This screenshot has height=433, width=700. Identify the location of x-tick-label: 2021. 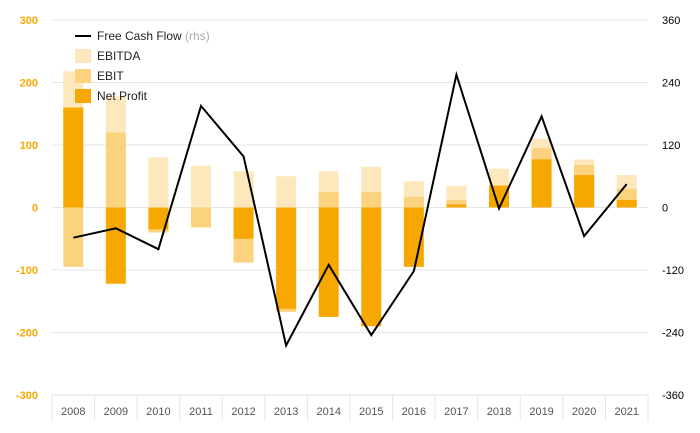
(626, 412).